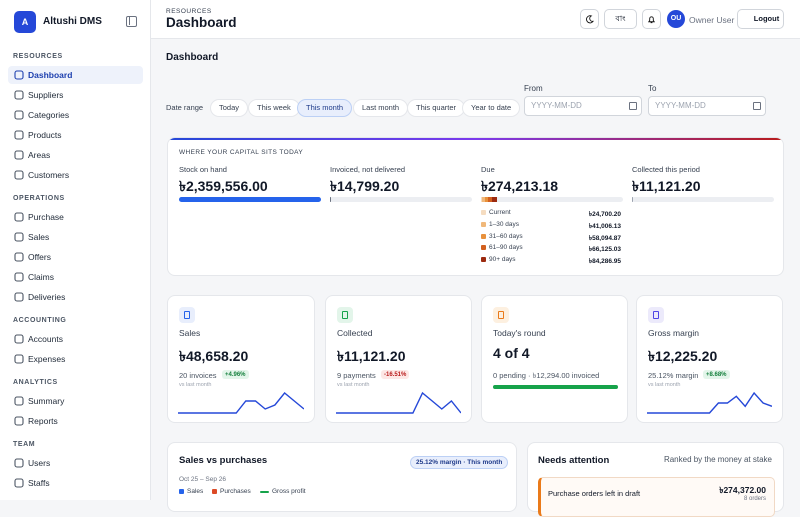 This screenshot has width=800, height=517. I want to click on kpi-count: 9 payments, so click(356, 375).